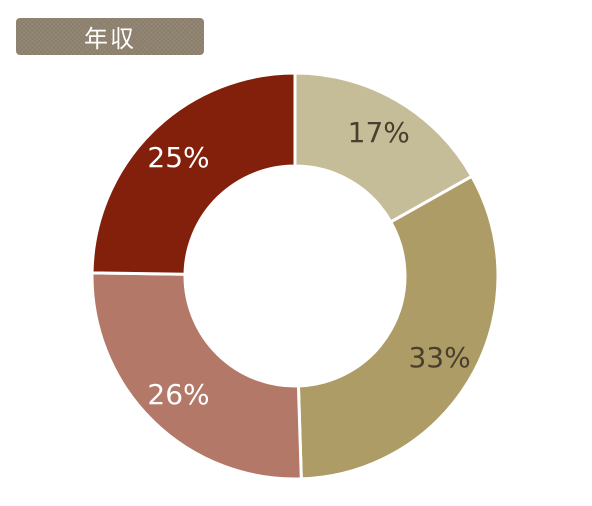 This screenshot has height=506, width=592. Describe the element at coordinates (110, 39) in the screenshot. I see `chart-title: 年収` at that location.